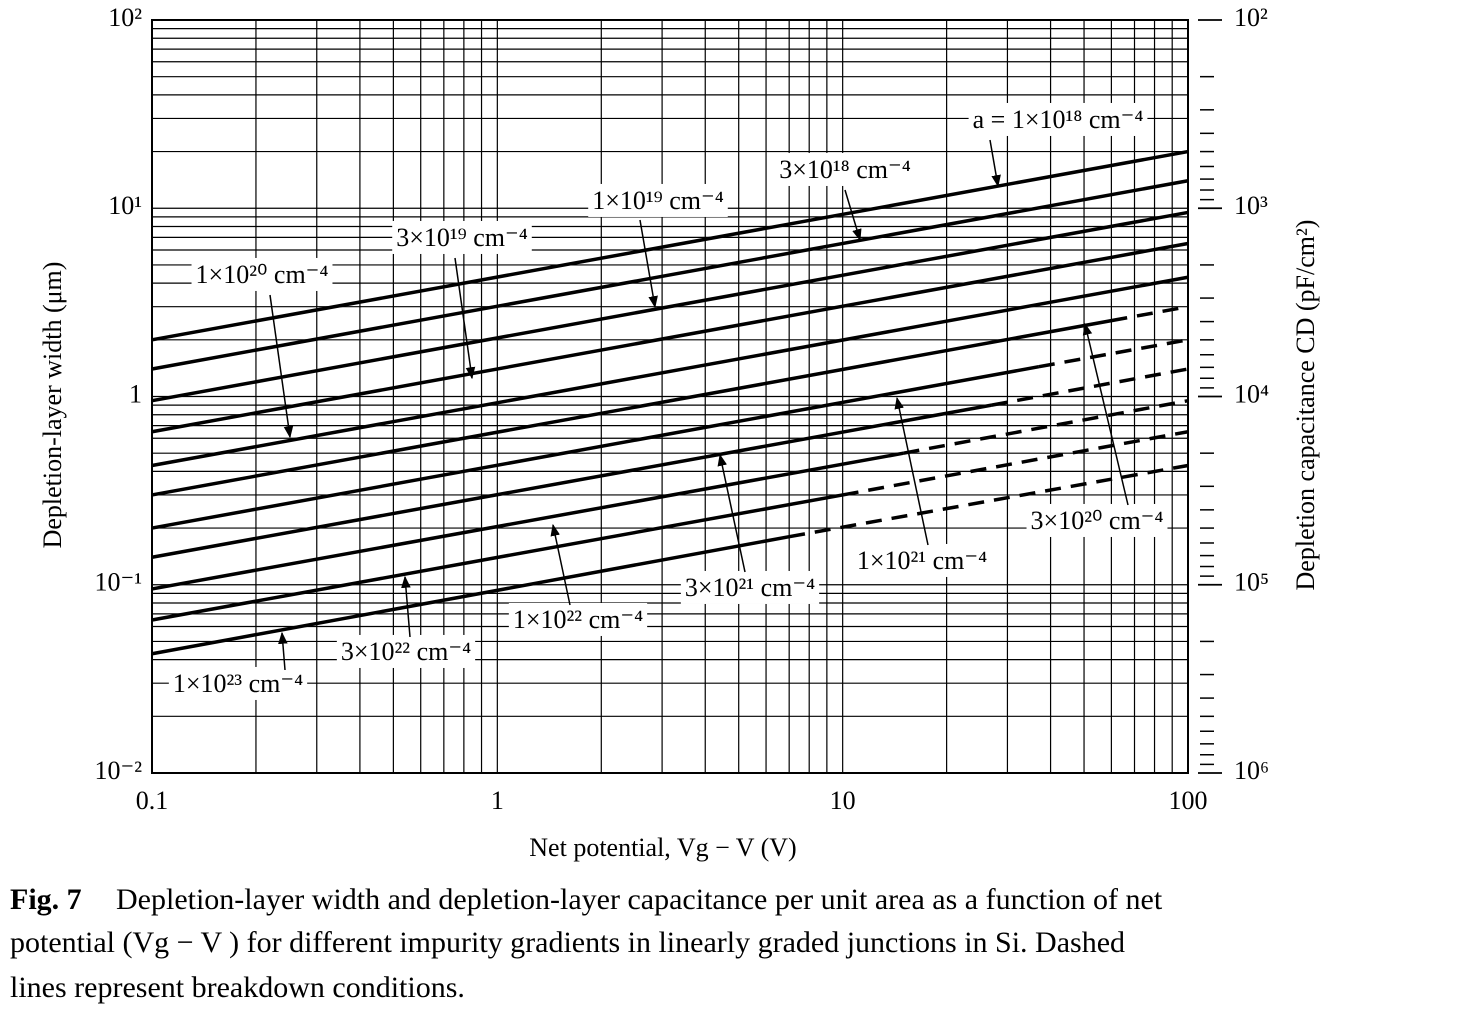  I want to click on legend-label: 1×10²¹ cm⁻⁴, so click(922, 560).